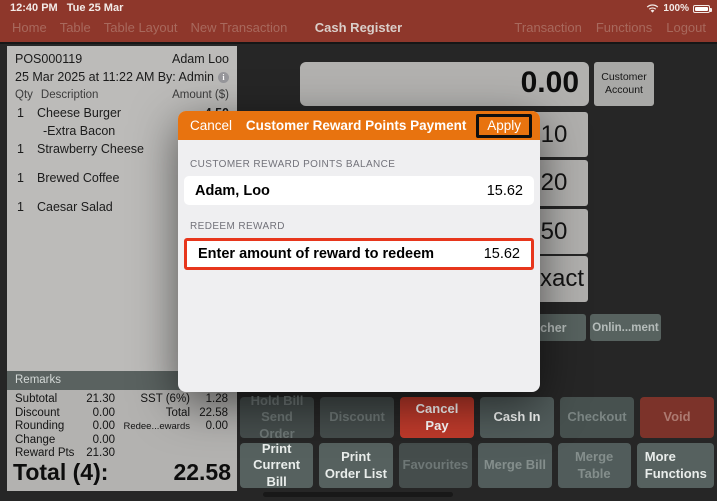  I want to click on reward-pts-label: Reward Pts, so click(45, 453).